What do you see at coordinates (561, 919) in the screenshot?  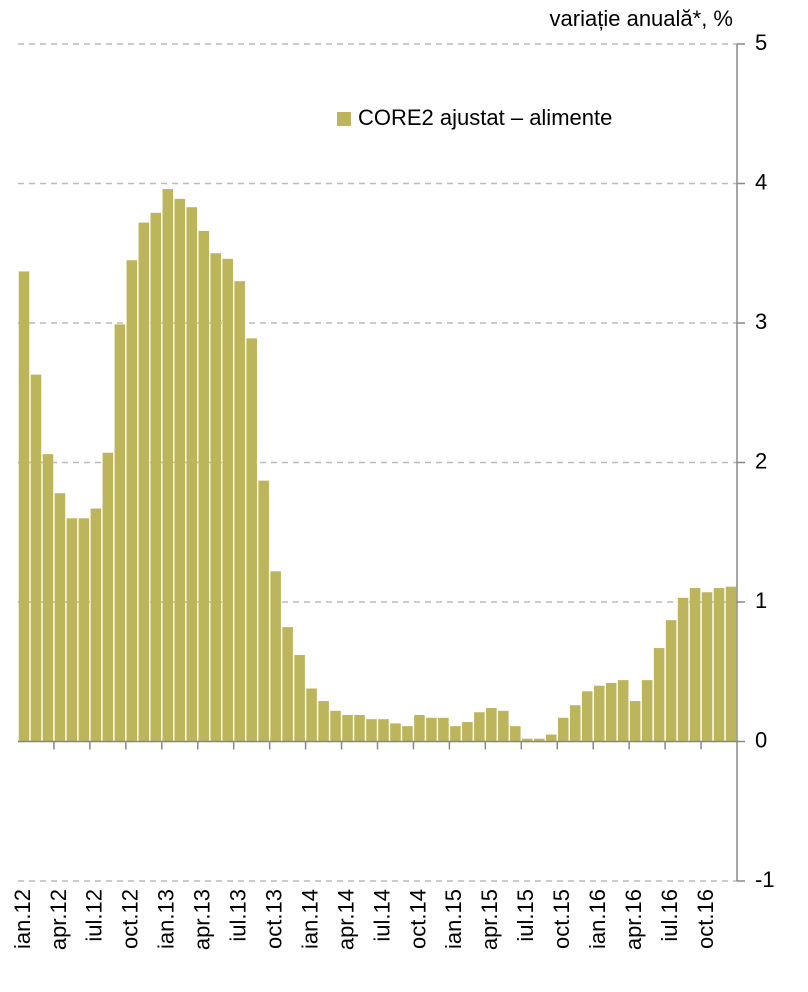 I see `x-tick-label: oct.15` at bounding box center [561, 919].